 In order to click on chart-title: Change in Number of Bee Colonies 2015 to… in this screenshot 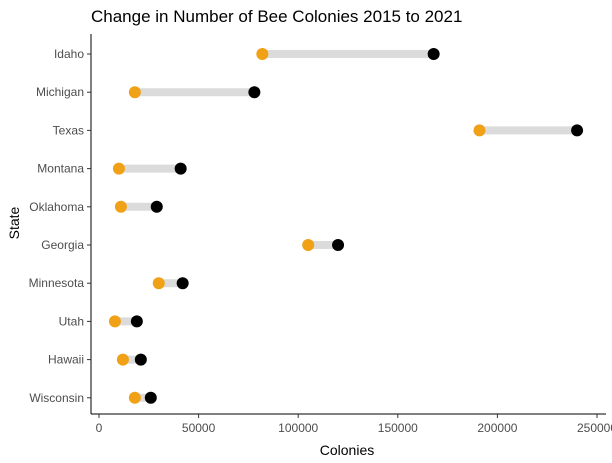, I will do `click(276, 16)`.